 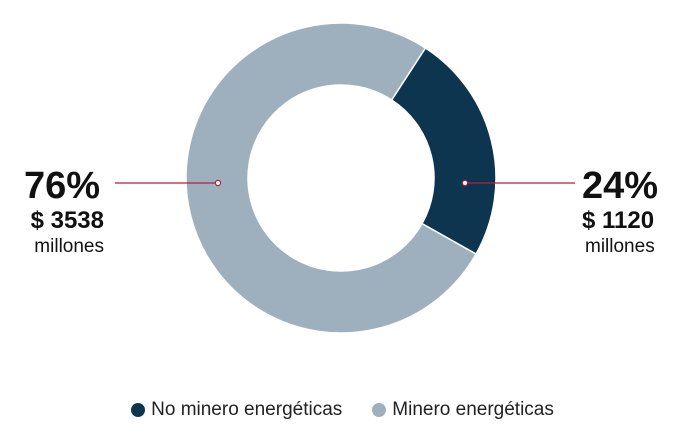 I want to click on amount-label-no-minero: $ 1120, so click(x=618, y=220).